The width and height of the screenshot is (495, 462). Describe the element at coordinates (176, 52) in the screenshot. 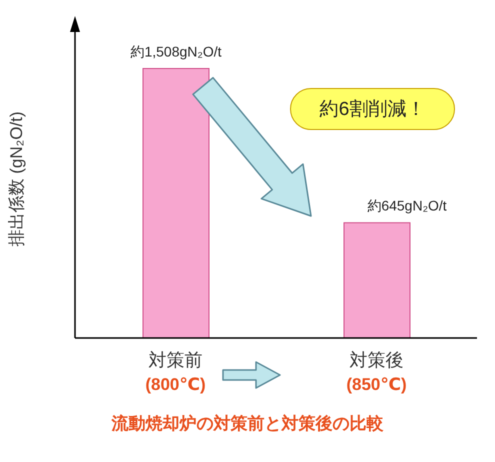

I see `data-label: 約1,508gN₂O/t` at that location.